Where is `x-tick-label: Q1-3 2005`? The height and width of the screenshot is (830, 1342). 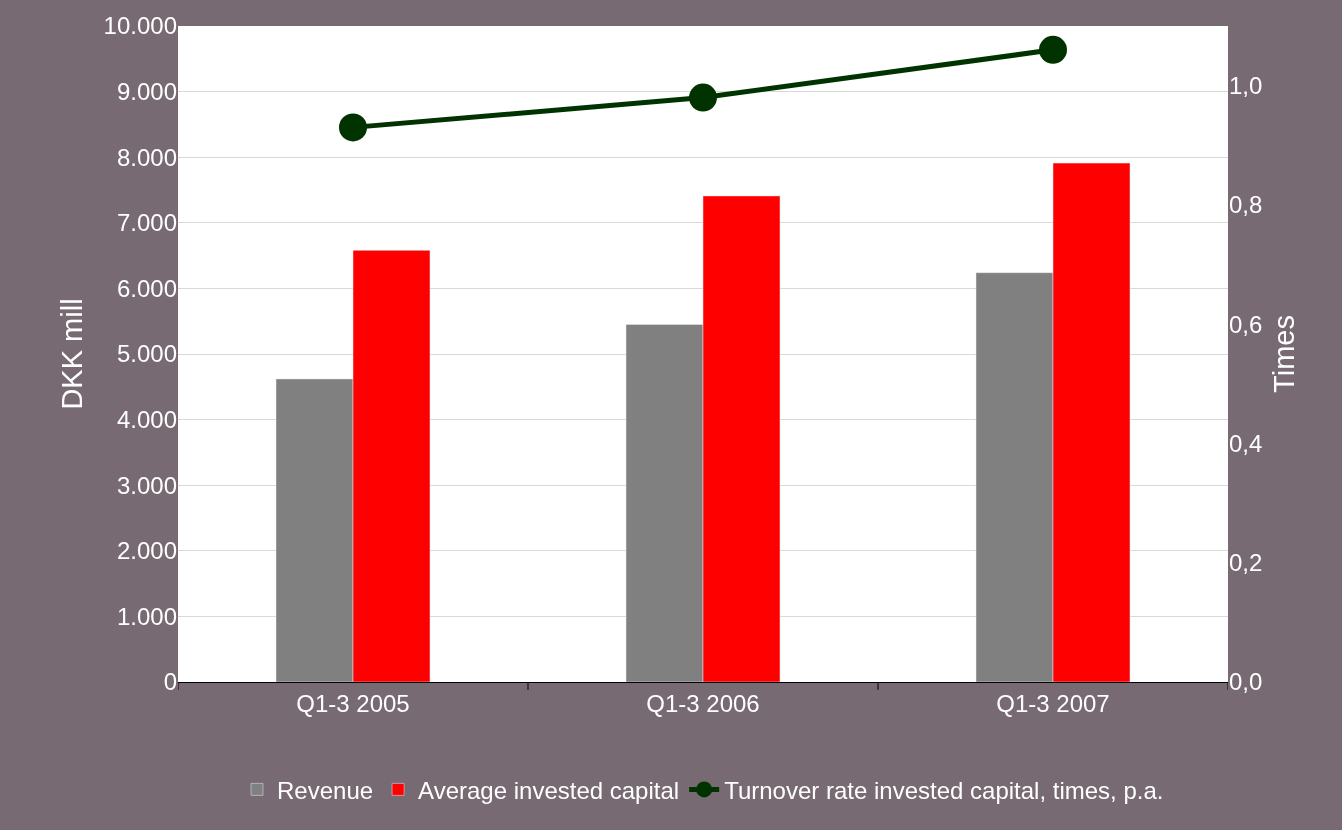 x-tick-label: Q1-3 2005 is located at coordinates (353, 703).